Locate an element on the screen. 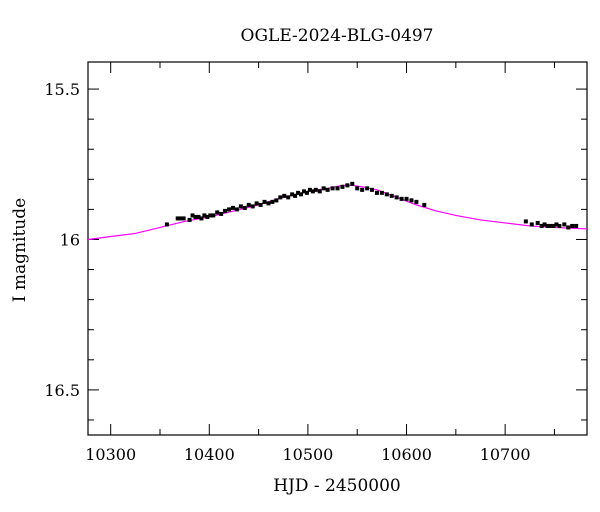 This screenshot has height=512, width=600. y-tick-label: 16 is located at coordinates (70, 239).